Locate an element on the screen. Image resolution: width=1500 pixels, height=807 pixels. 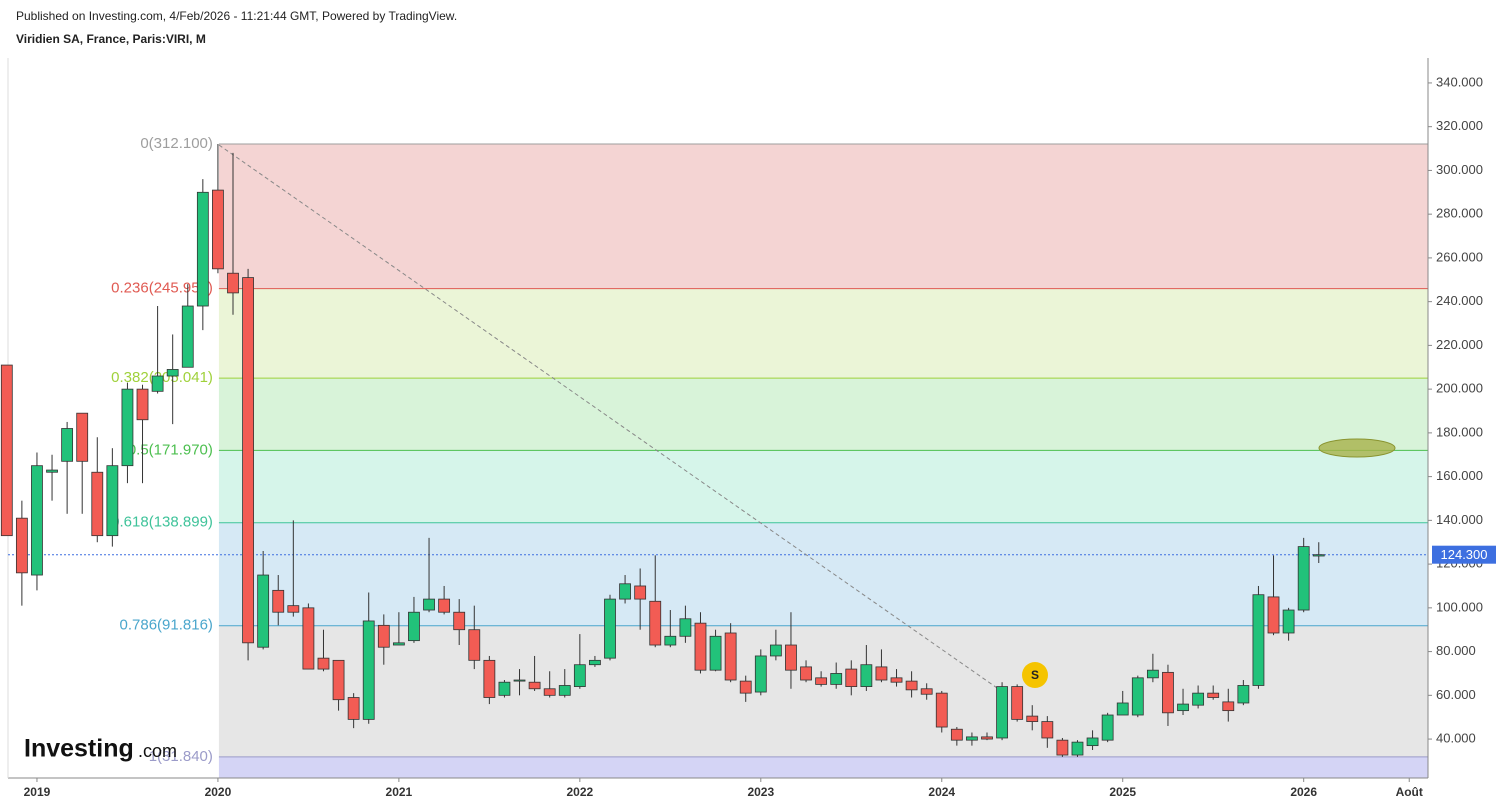
last-price-label: 124.300 is located at coordinates (1464, 554).